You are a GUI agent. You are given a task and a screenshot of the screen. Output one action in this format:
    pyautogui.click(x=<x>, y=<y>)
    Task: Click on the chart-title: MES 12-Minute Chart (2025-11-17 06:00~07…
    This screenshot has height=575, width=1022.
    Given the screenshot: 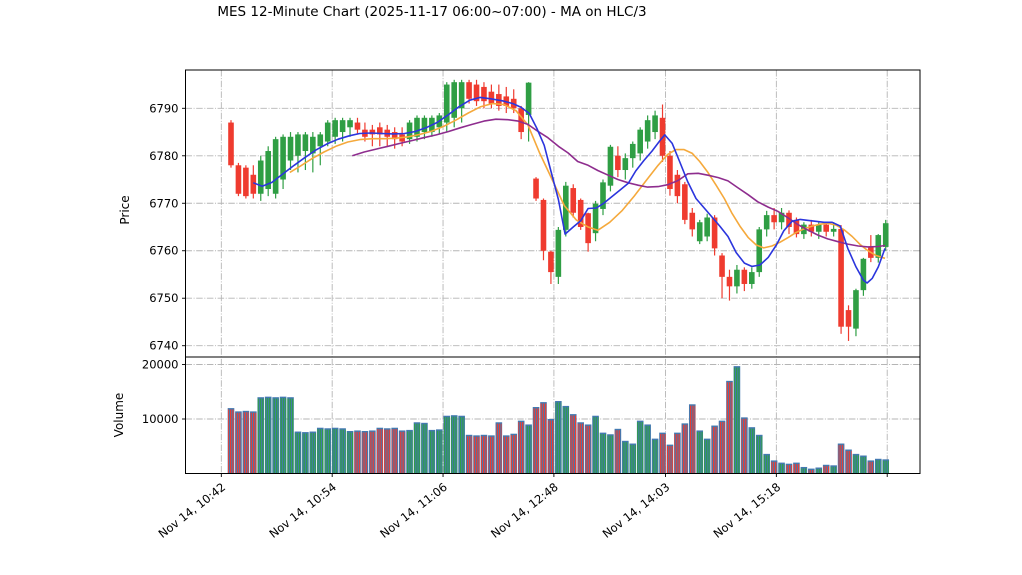 What is the action you would take?
    pyautogui.click(x=432, y=12)
    